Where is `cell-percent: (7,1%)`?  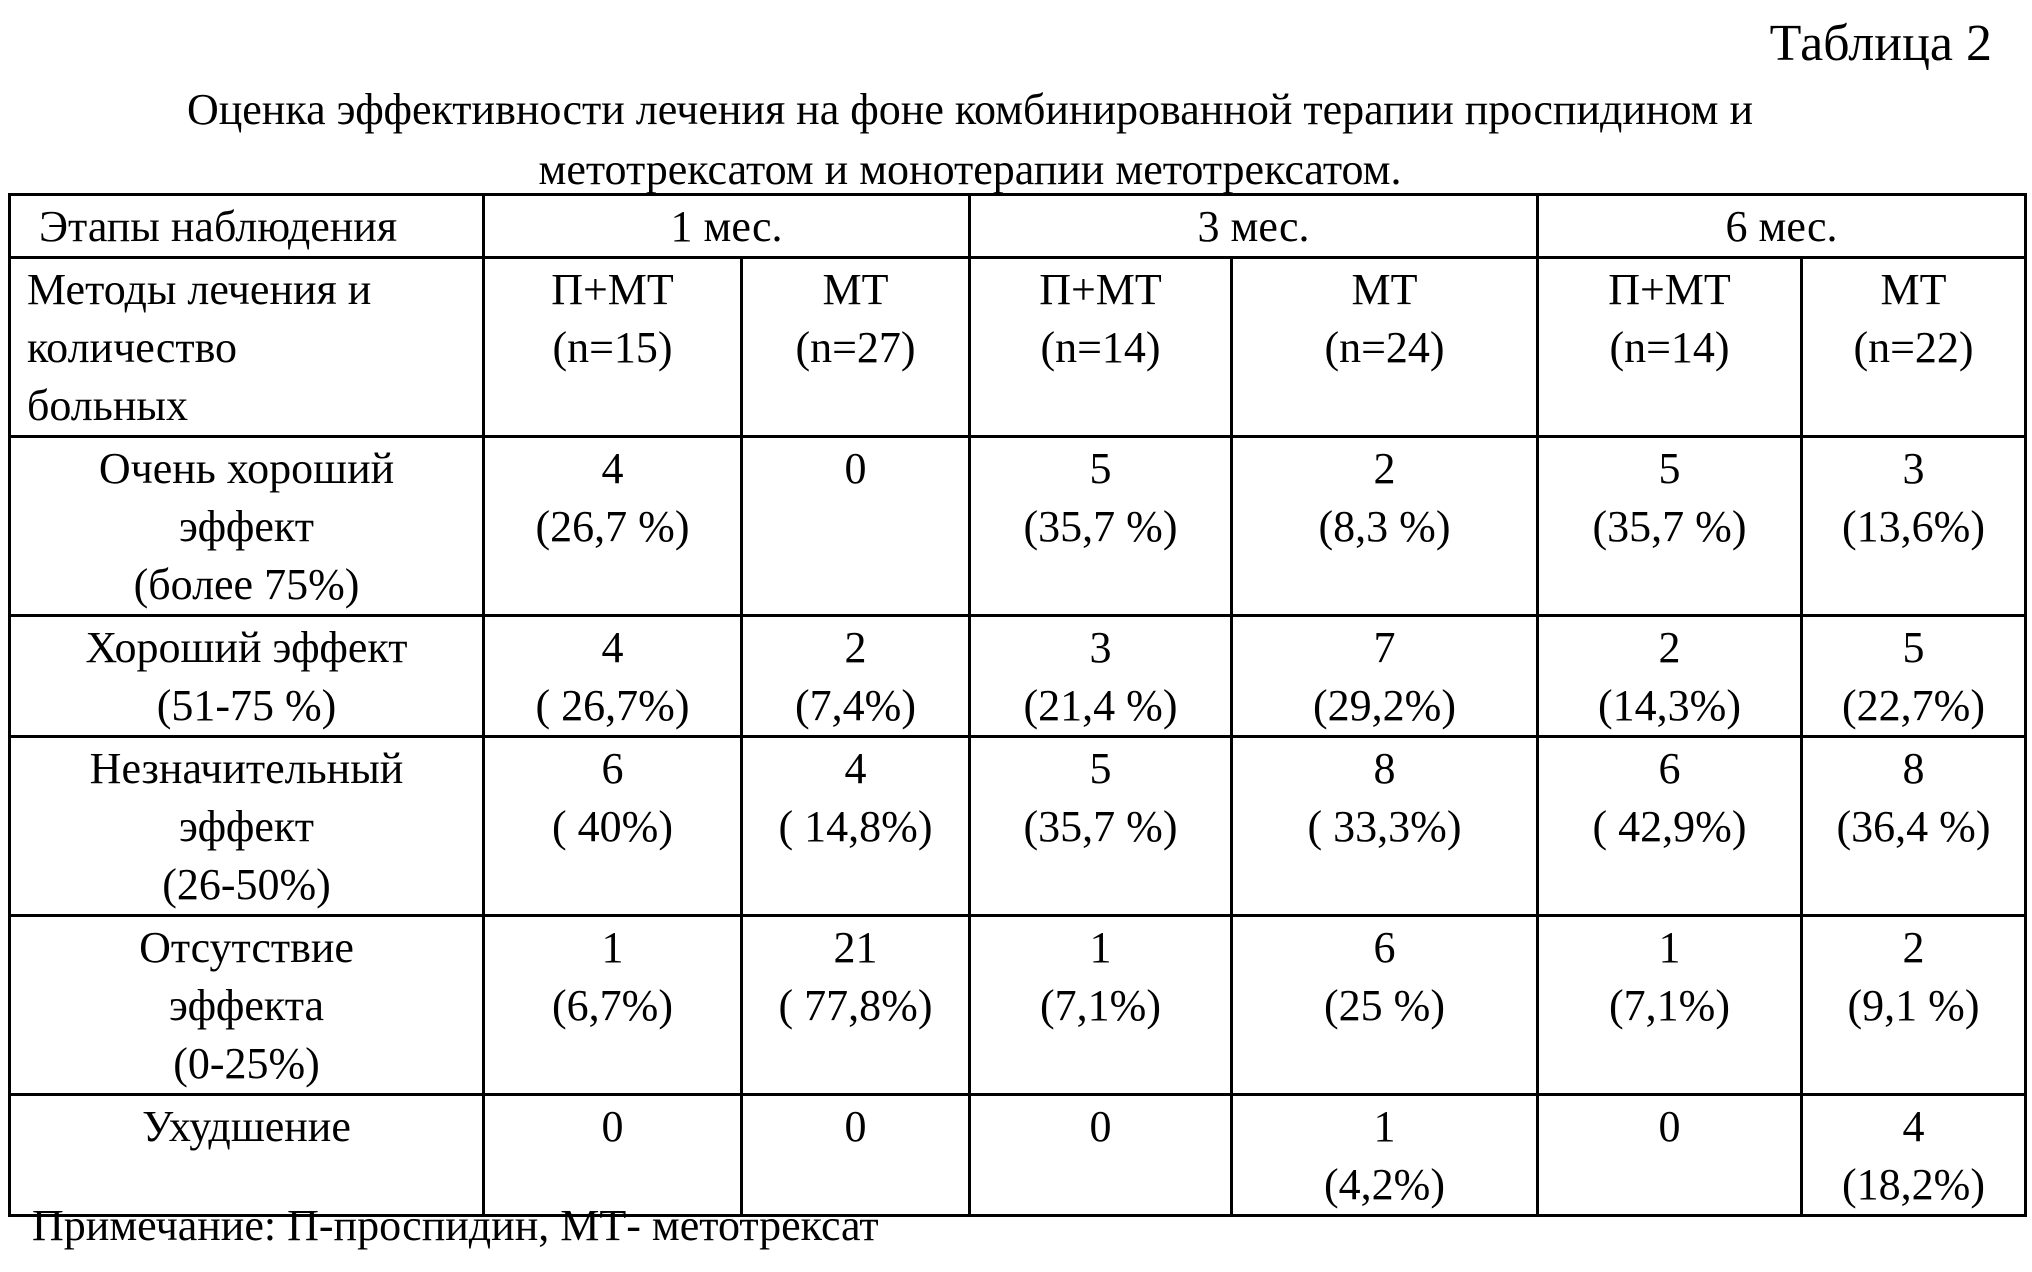
cell-percent: (7,1%) is located at coordinates (1669, 1006).